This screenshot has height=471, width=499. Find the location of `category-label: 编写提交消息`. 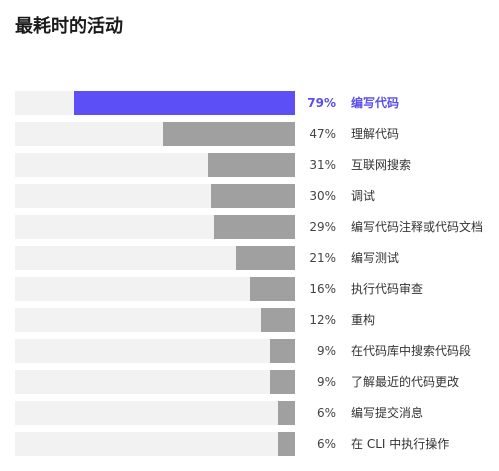

category-label: 编写提交消息 is located at coordinates (387, 413).